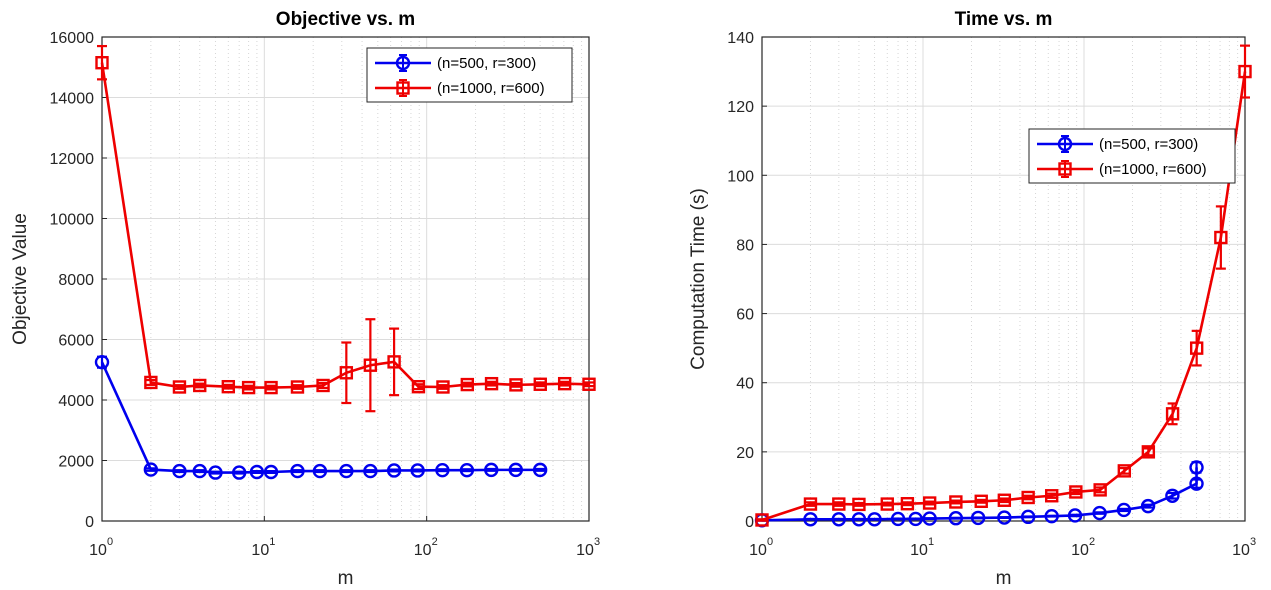  I want to click on legend-entry: (n=500, r=300), so click(1117, 144).